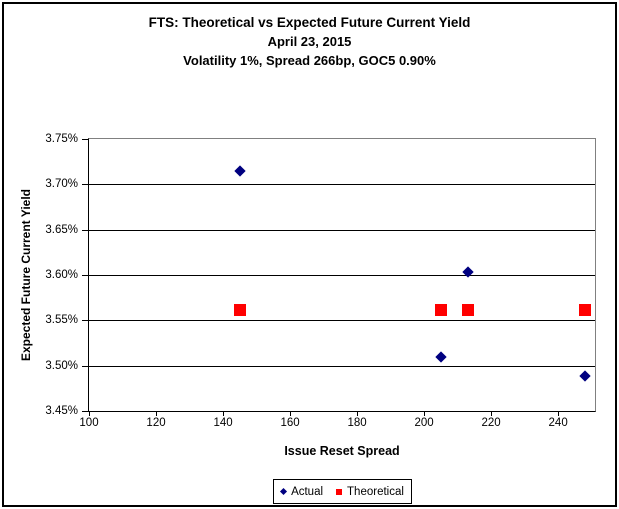 This screenshot has height=509, width=619. What do you see at coordinates (61, 411) in the screenshot?
I see `y-tick-label: 3.45%` at bounding box center [61, 411].